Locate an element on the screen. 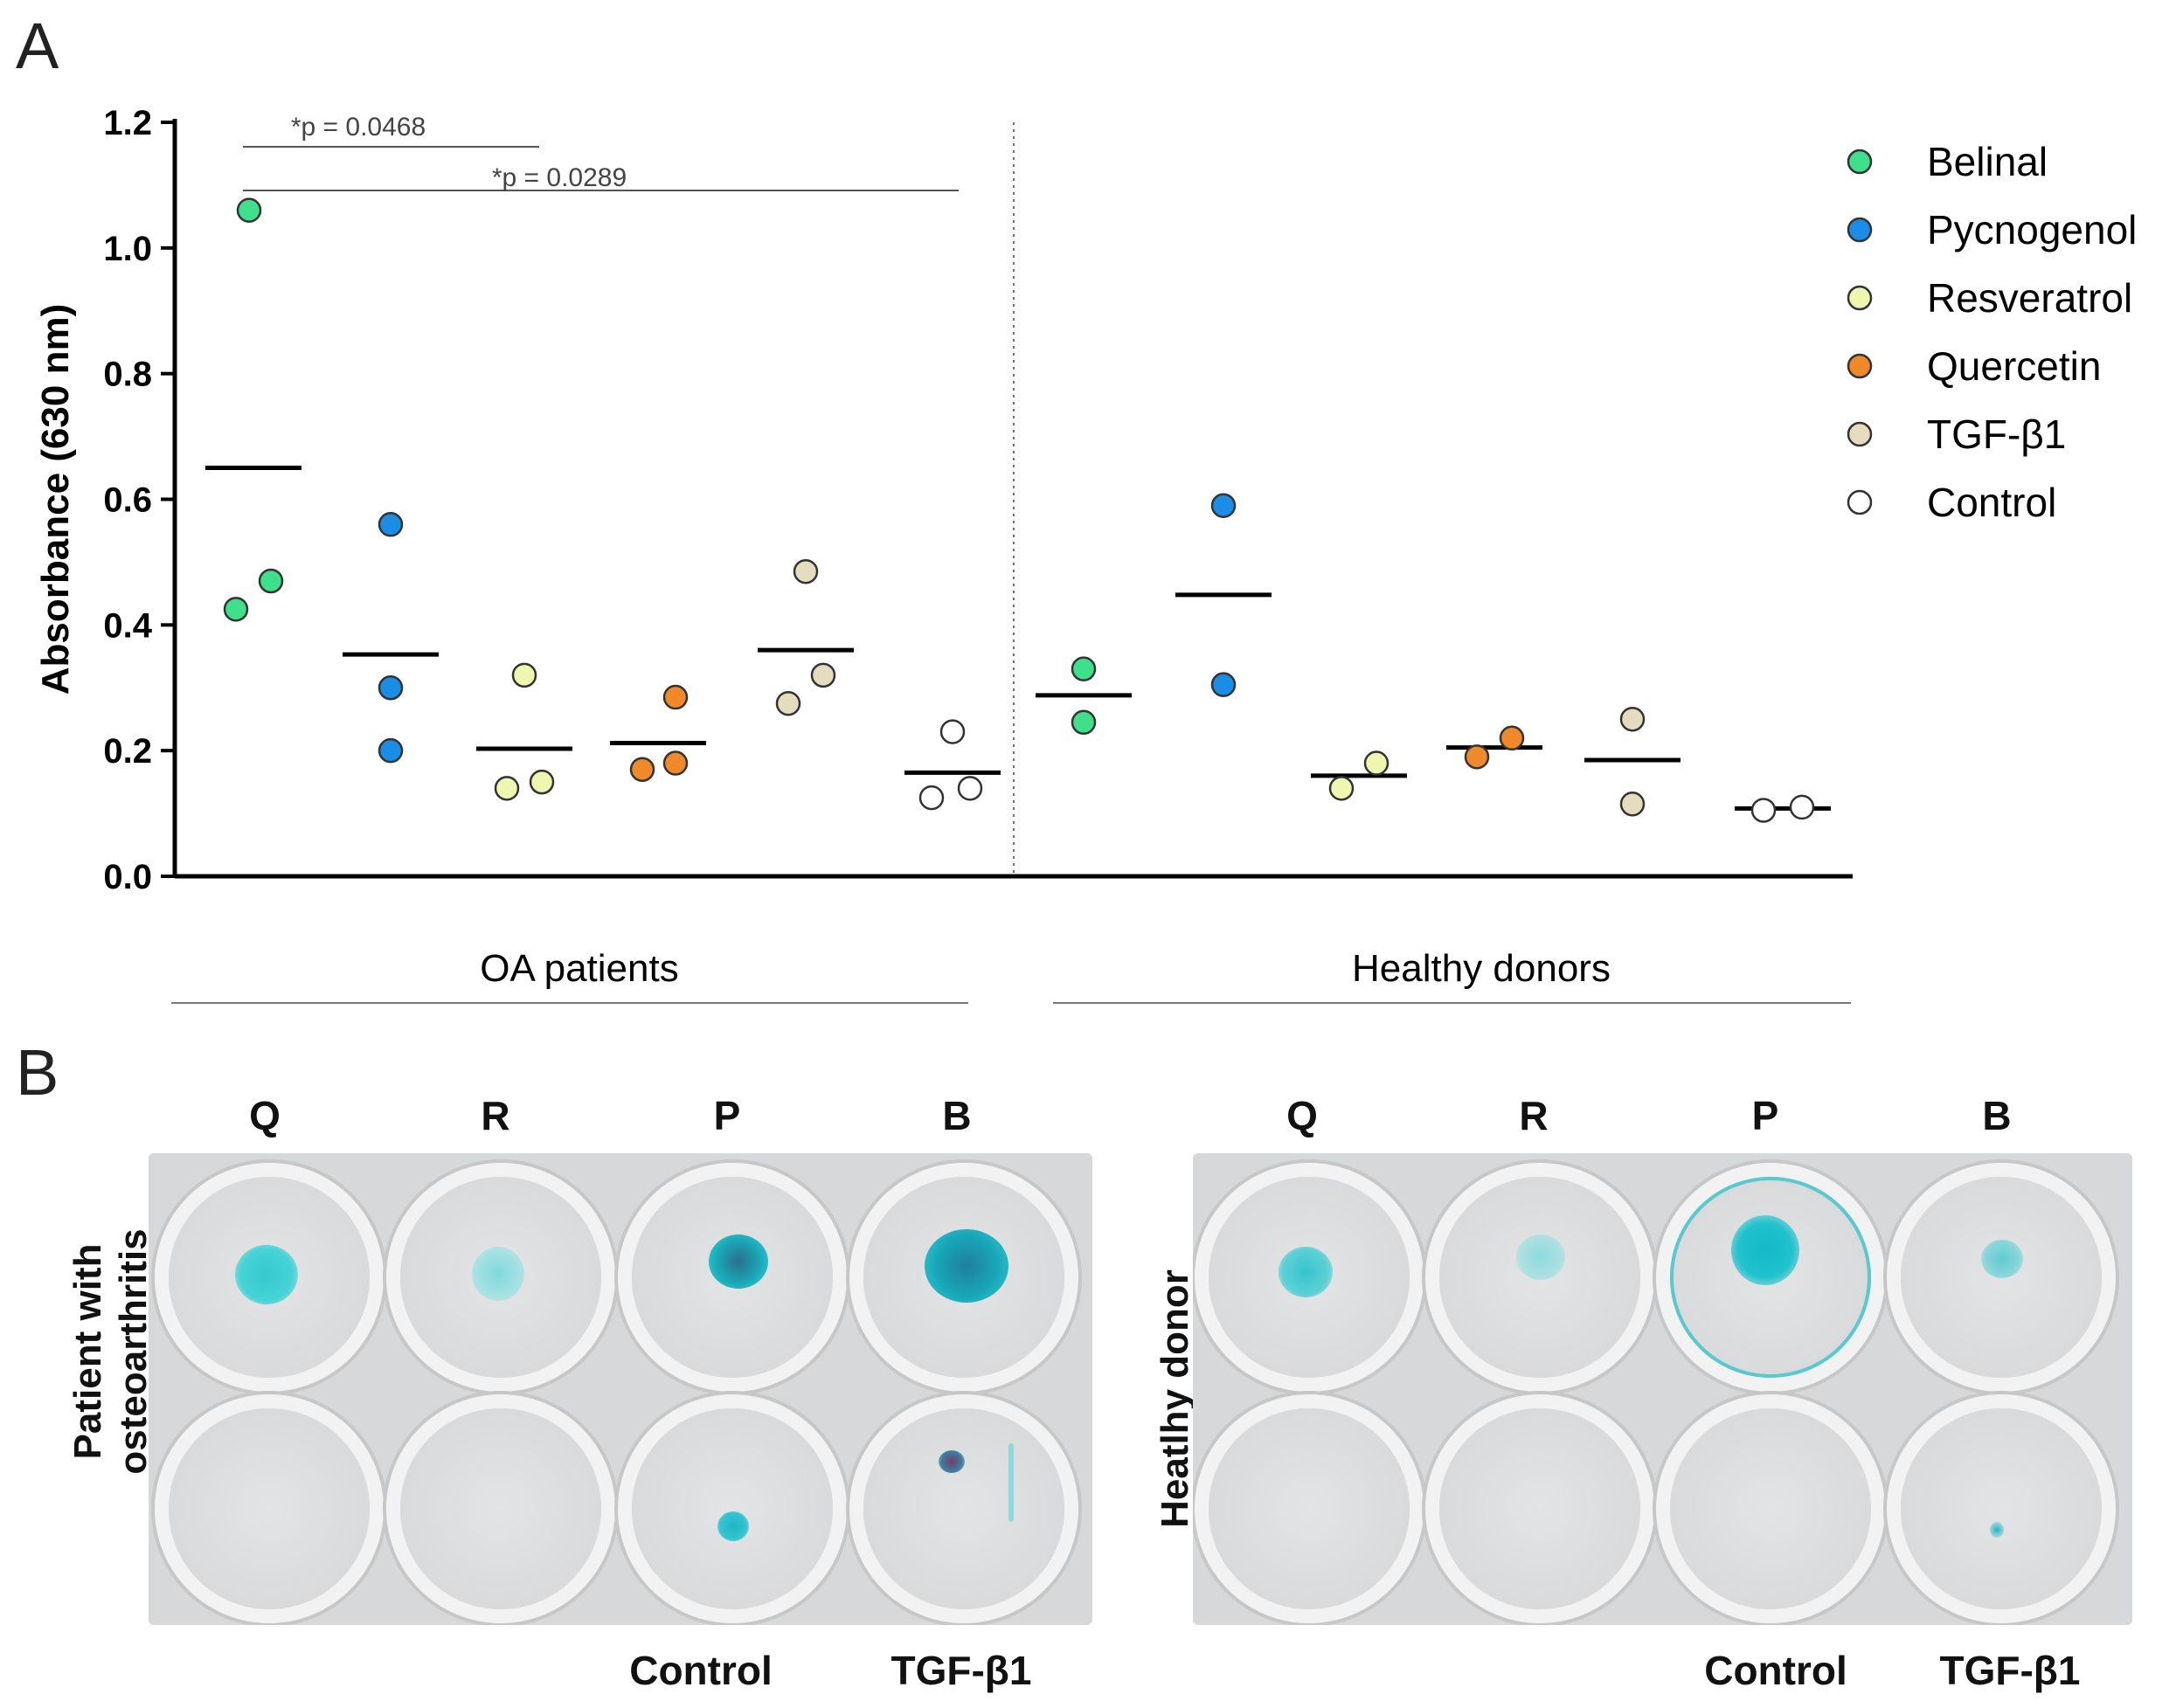 Image resolution: width=2176 pixels, height=1708 pixels. panel-a-letter: A is located at coordinates (37, 46).